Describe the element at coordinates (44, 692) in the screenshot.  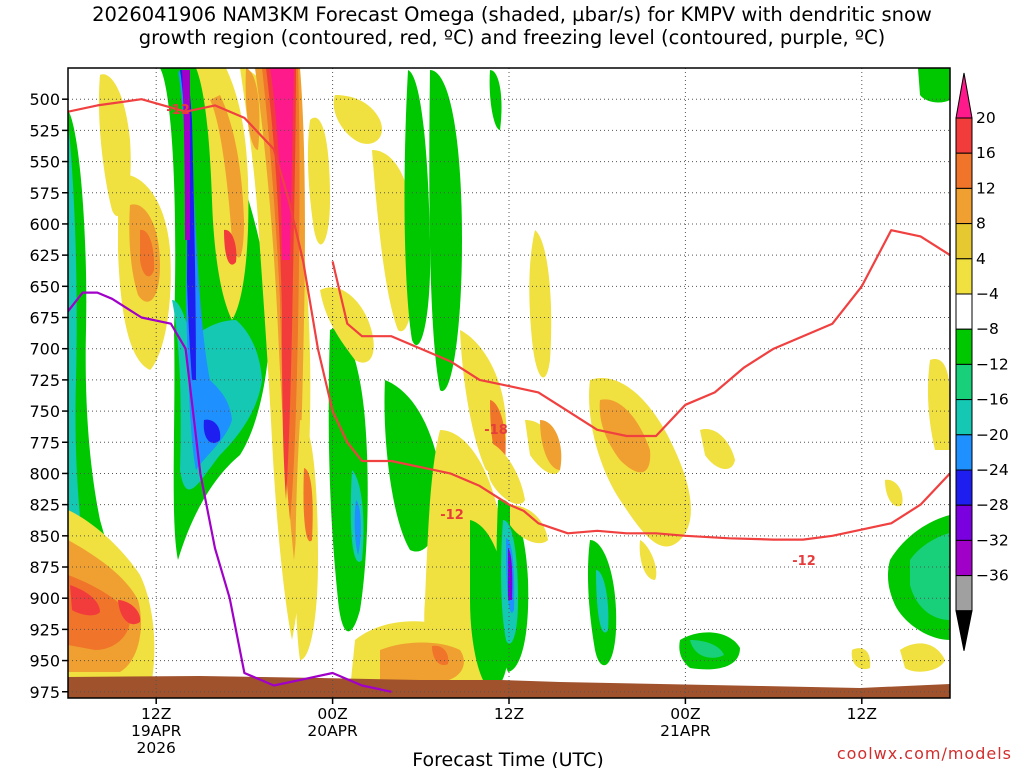
I see `y-tick-label: 975` at that location.